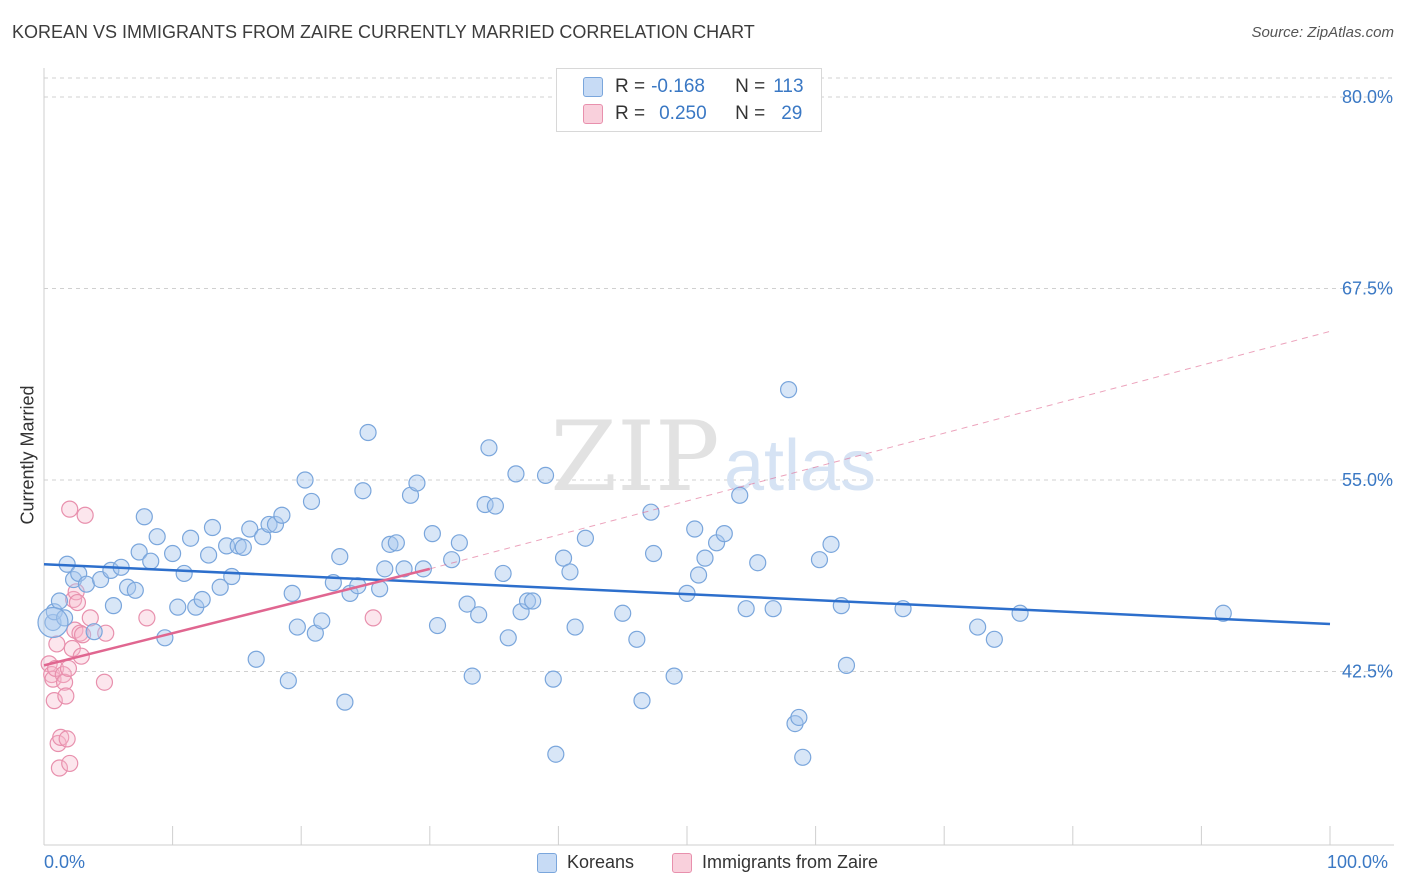 This screenshot has height=892, width=1406. Describe the element at coordinates (1367, 672) in the screenshot. I see `y-tick-label-3: 42.5%` at that location.